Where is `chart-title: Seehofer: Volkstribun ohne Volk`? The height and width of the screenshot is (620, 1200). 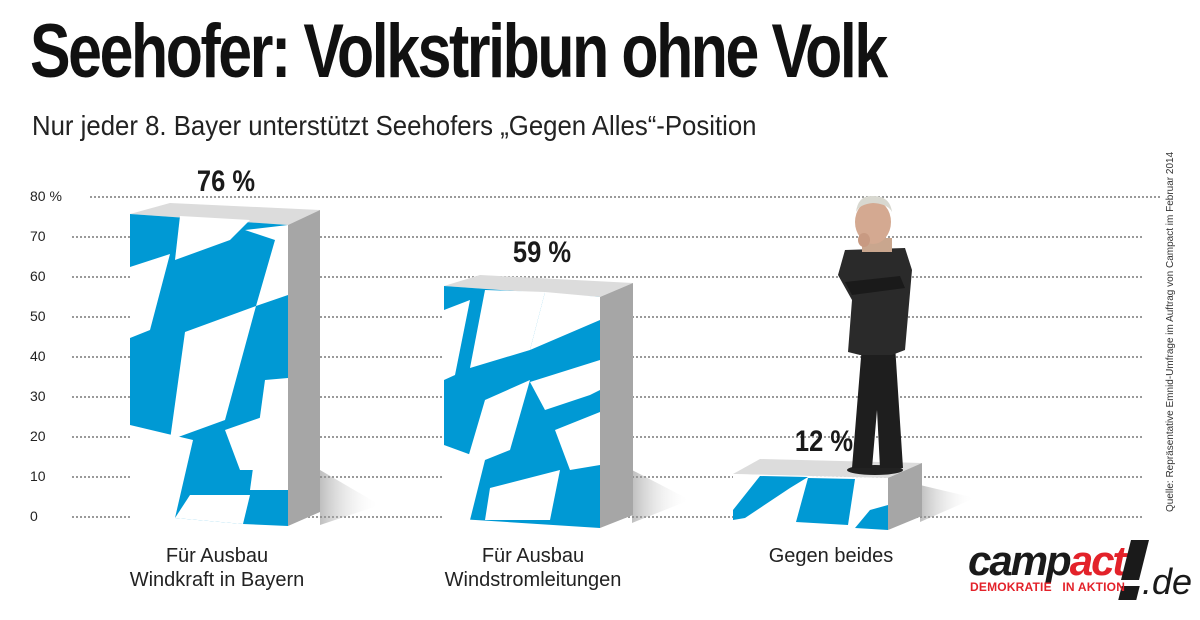
chart-title: Seehofer: Volkstribun ohne Volk is located at coordinates (459, 51).